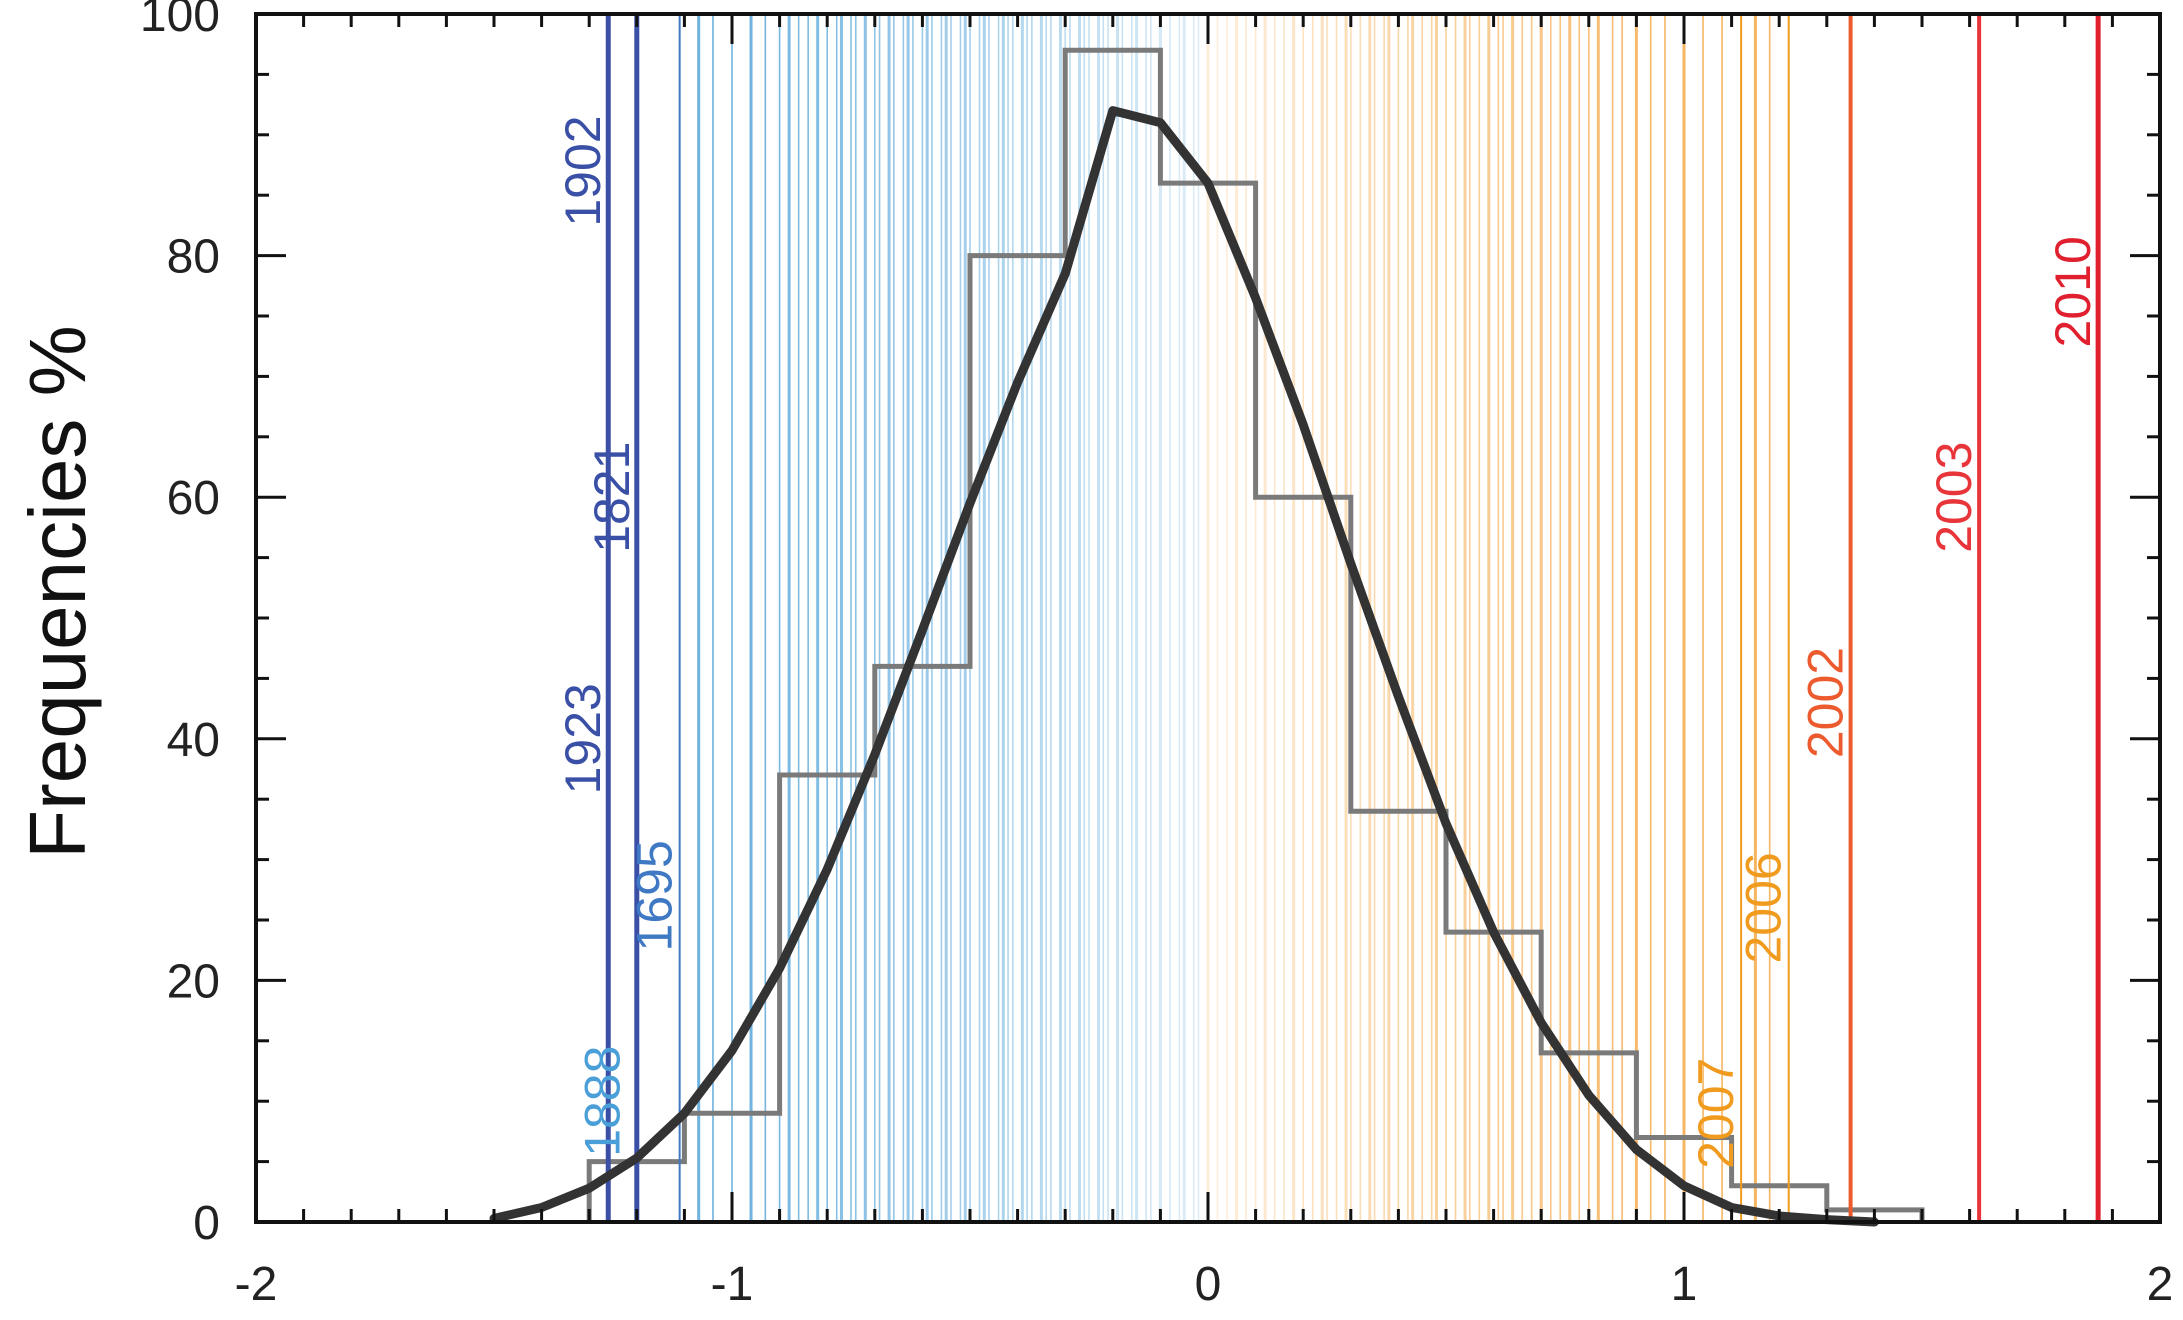  Describe the element at coordinates (583, 170) in the screenshot. I see `year-label-1902: 1902` at that location.